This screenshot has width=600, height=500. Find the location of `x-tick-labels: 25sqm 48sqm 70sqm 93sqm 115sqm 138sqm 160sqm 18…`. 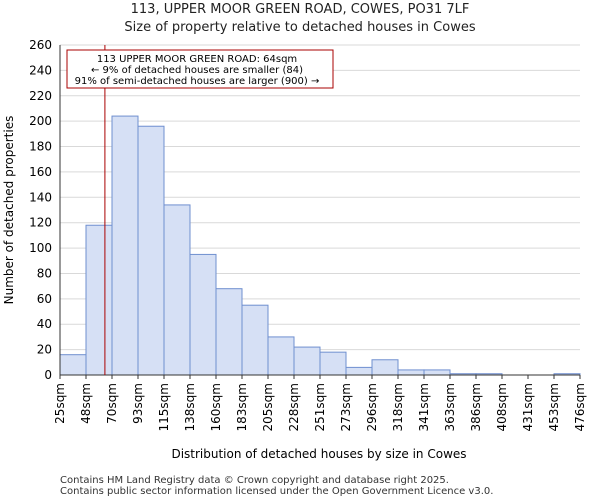

x-tick-labels: 25sqm 48sqm 70sqm 93sqm 115sqm 138sqm 160sqm 18… is located at coordinates (320, 403).